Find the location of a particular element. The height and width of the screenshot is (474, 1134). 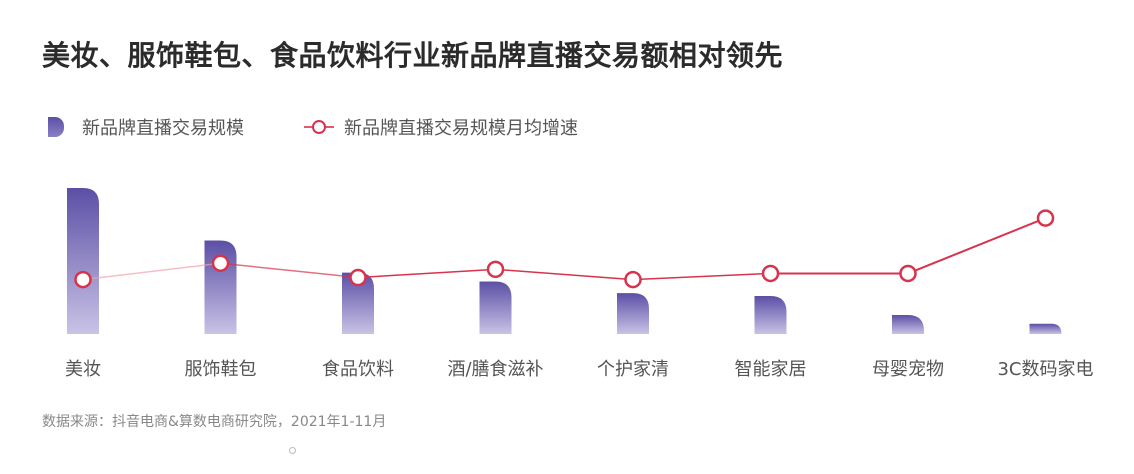

decorative-dot is located at coordinates (292, 450).